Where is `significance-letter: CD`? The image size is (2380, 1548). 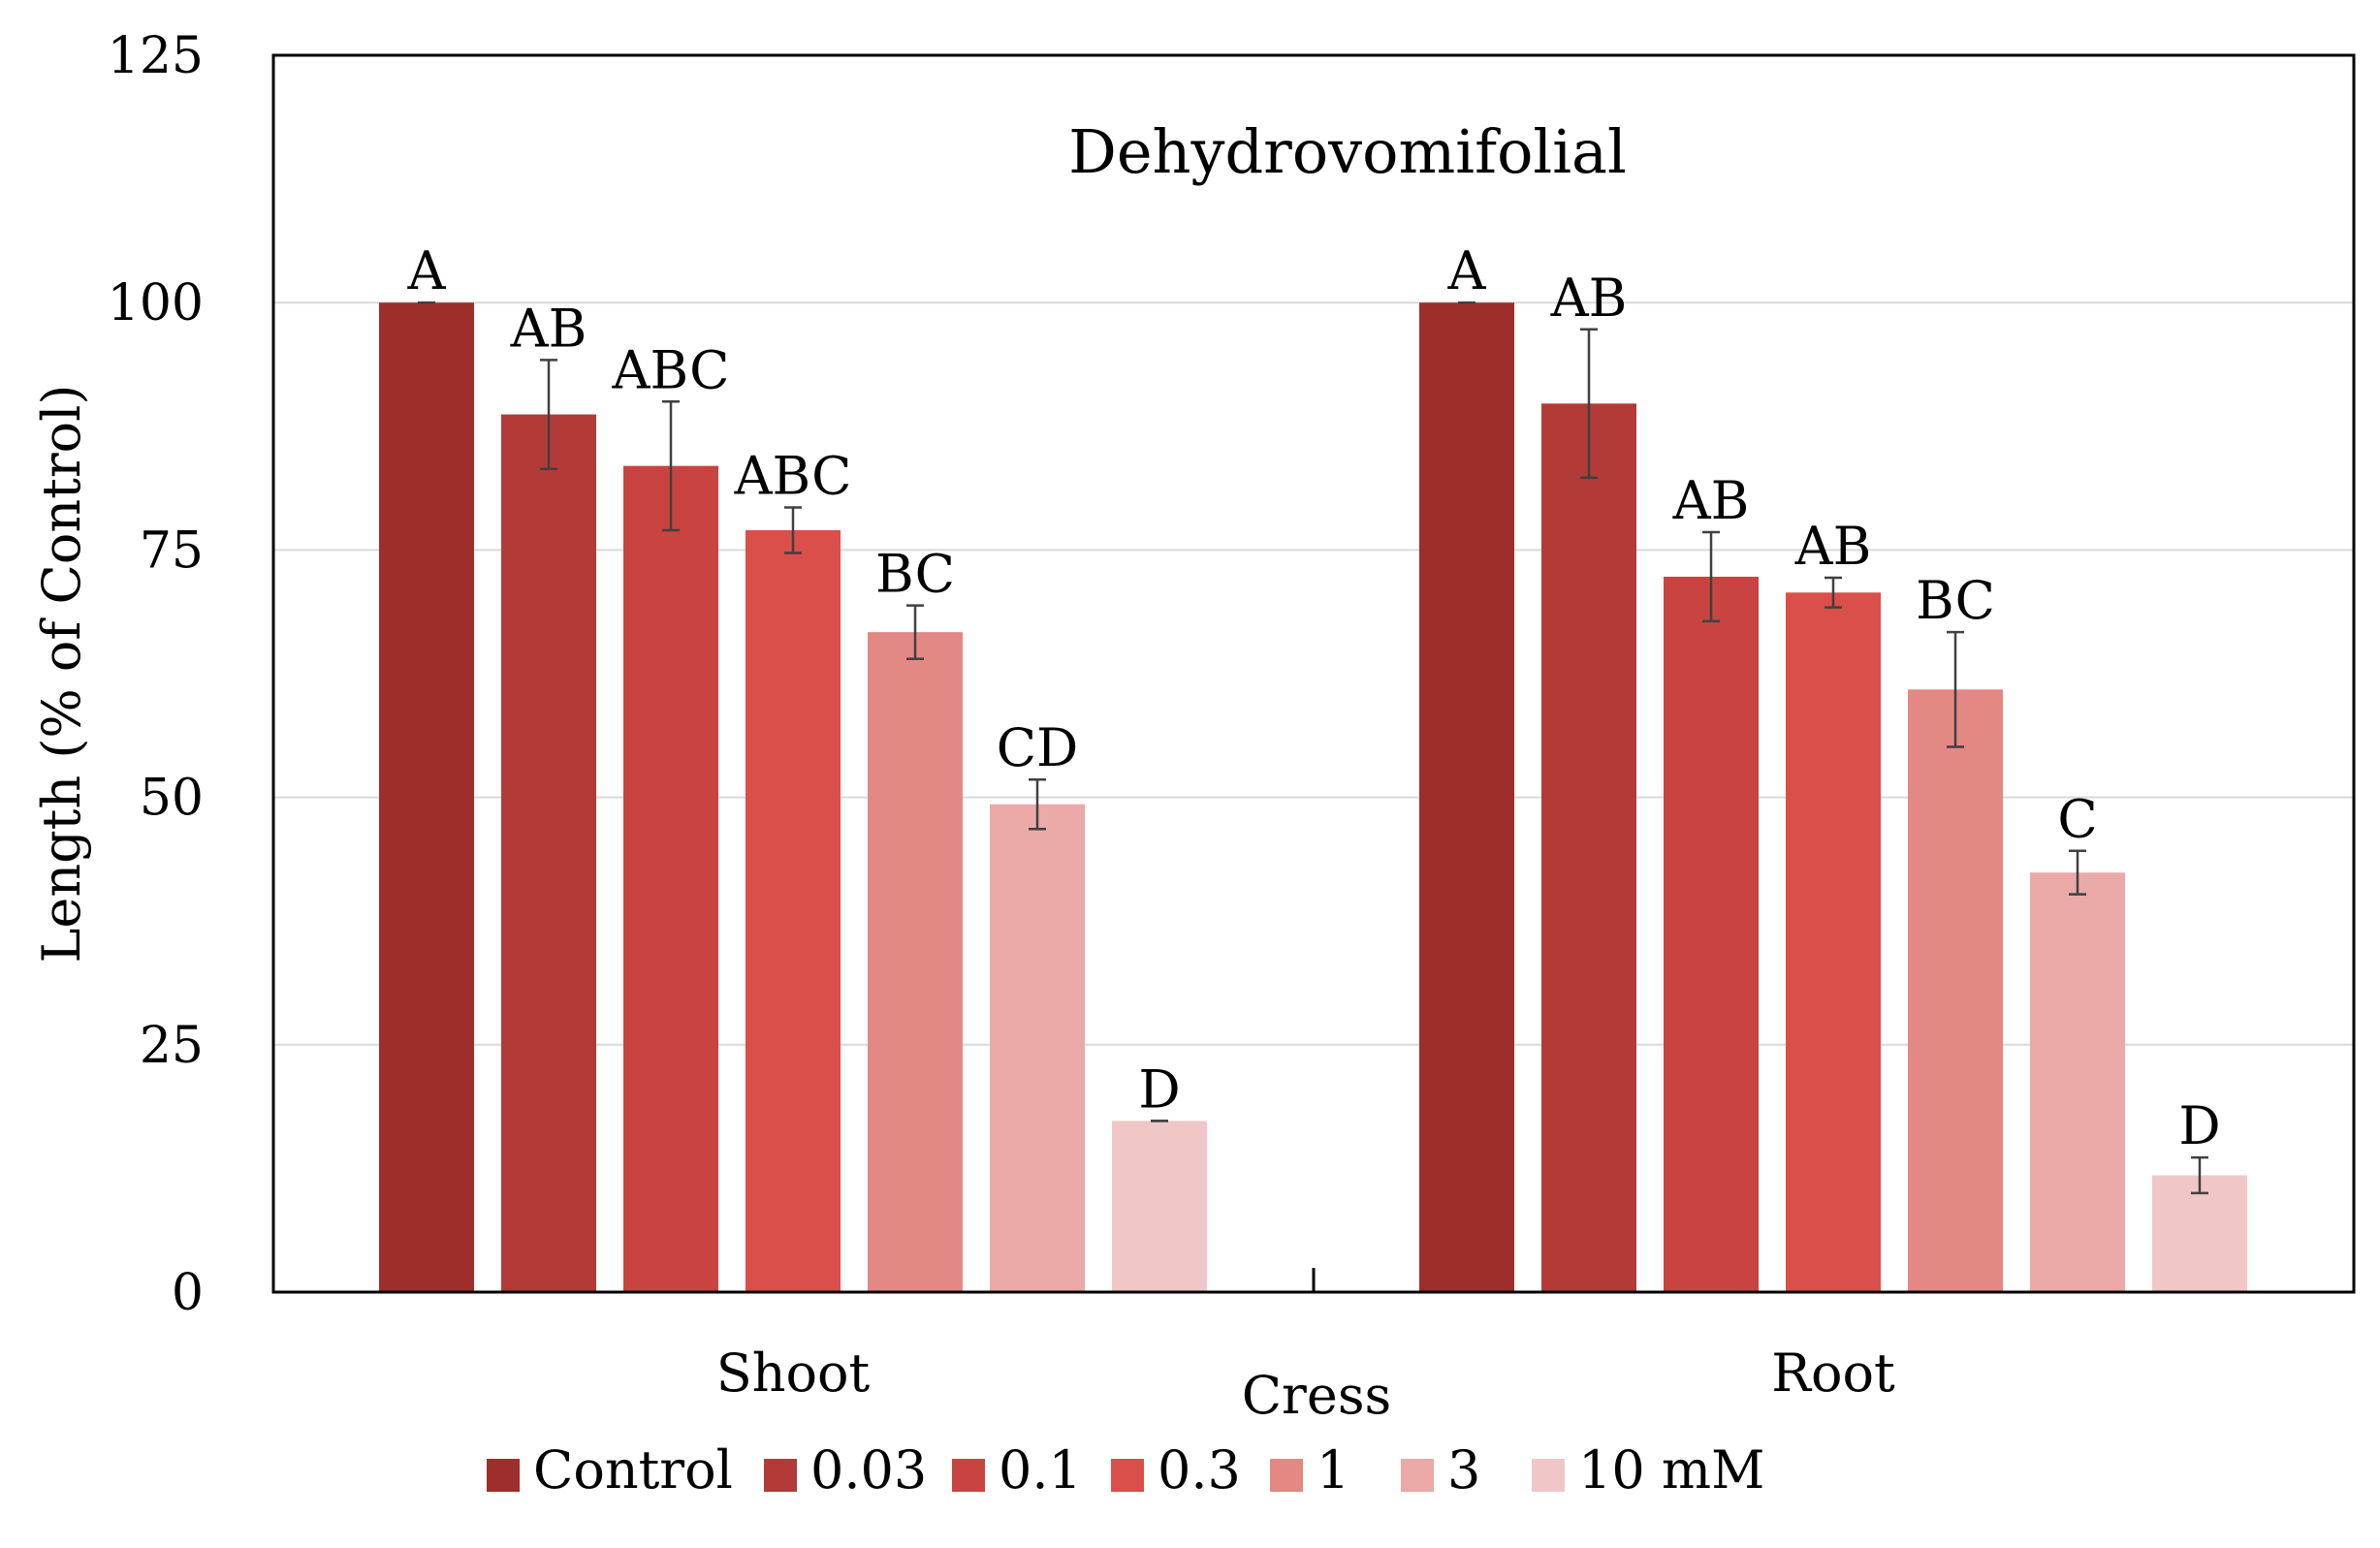 significance-letter: CD is located at coordinates (1038, 747).